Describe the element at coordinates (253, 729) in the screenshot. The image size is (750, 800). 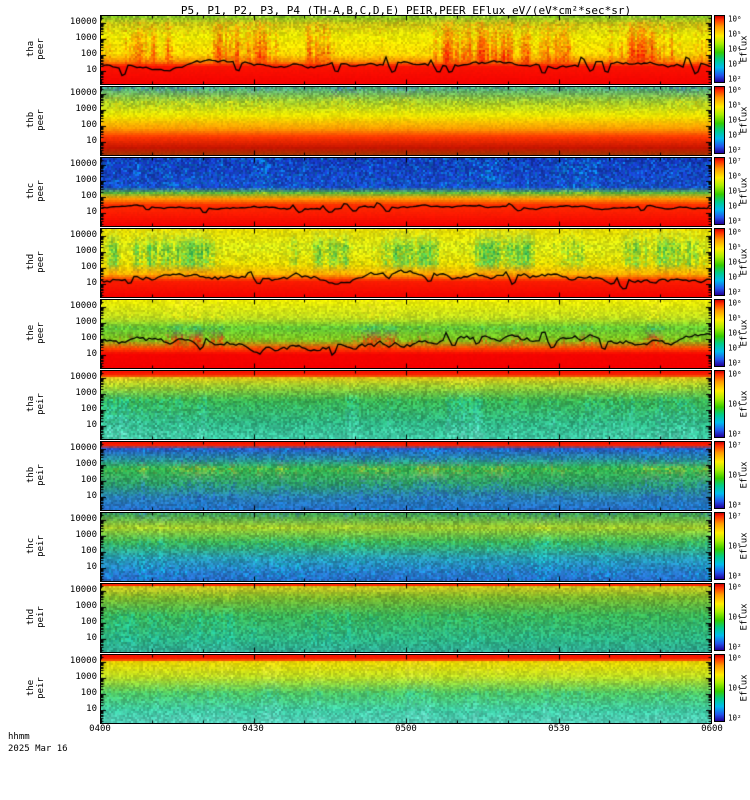
I see `x-tick-label: 0430` at that location.